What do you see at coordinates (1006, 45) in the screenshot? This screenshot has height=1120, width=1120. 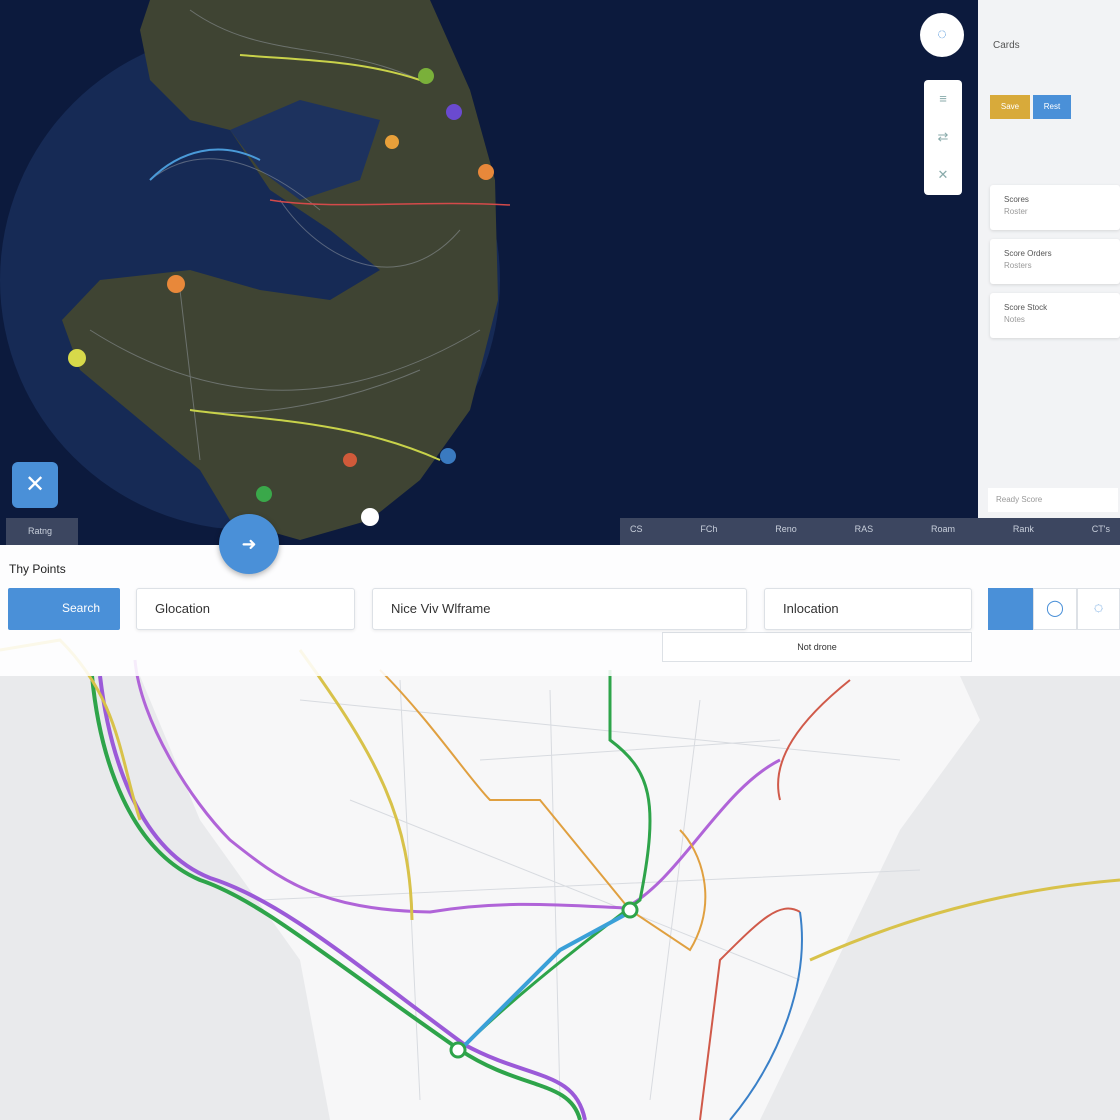 I see `side-title: Cards` at bounding box center [1006, 45].